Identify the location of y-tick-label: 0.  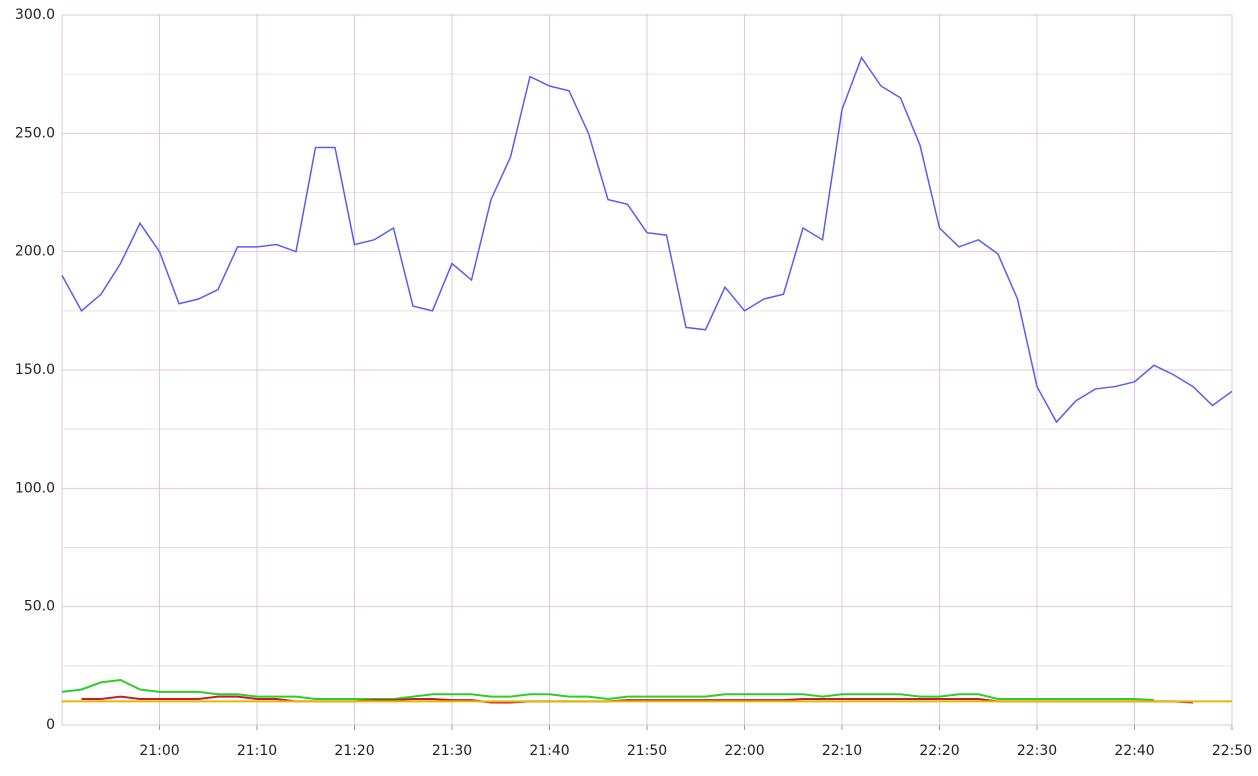
(50, 725).